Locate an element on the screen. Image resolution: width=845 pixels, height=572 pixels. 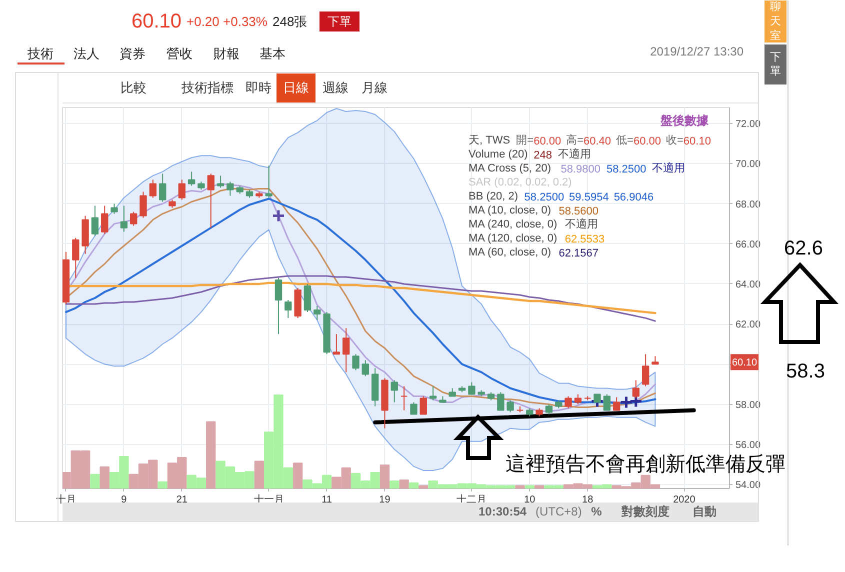
y-tick-label: 72.00 is located at coordinates (748, 124).